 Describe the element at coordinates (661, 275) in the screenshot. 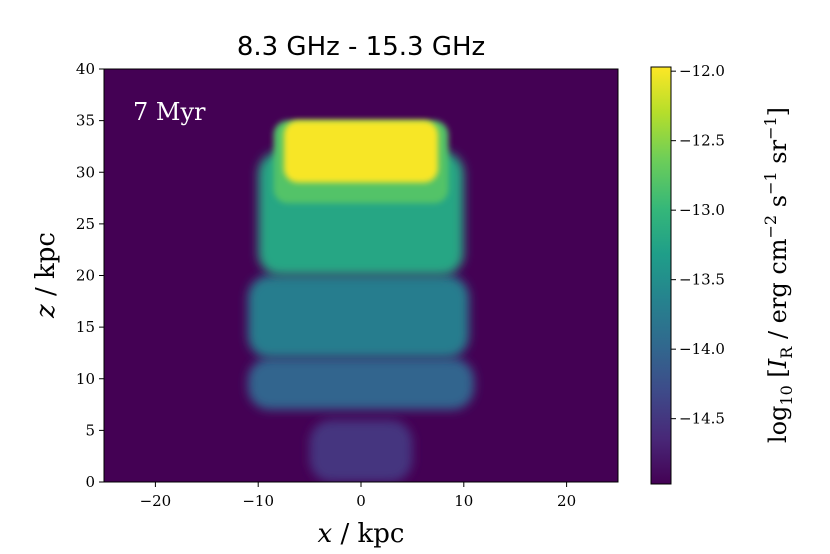

I see `colorbar` at that location.